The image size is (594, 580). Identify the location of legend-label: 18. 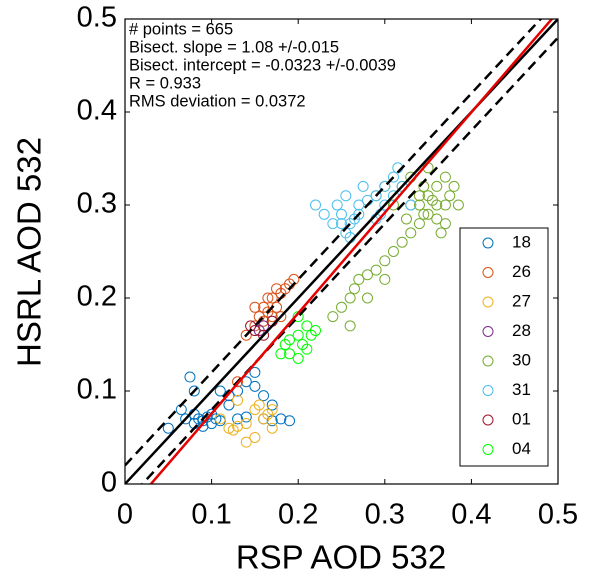
(521, 241).